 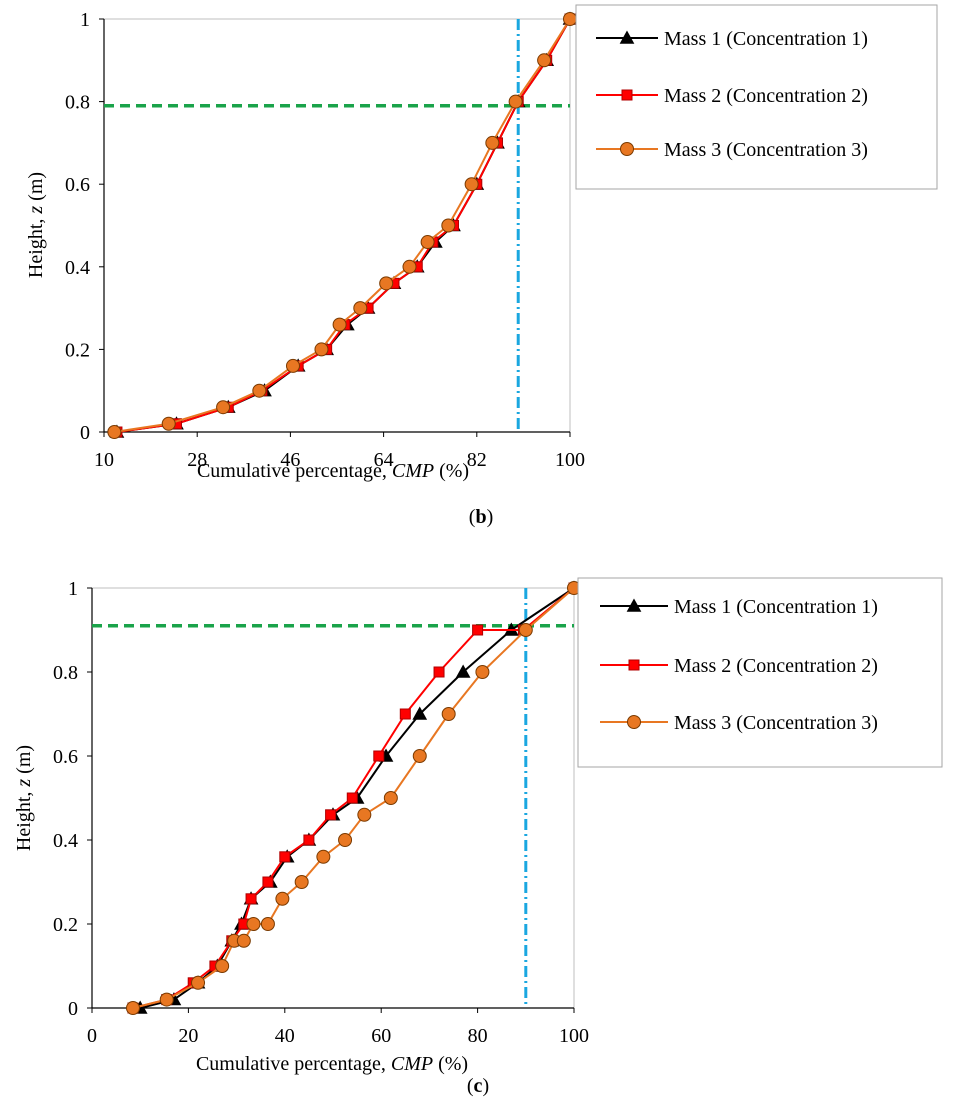 What do you see at coordinates (188, 1036) in the screenshot?
I see `x-tick-label: 20` at bounding box center [188, 1036].